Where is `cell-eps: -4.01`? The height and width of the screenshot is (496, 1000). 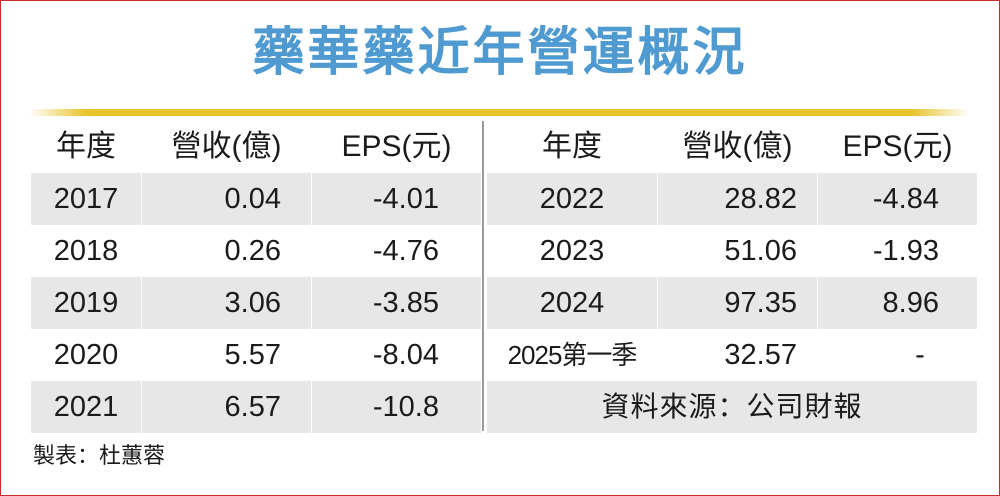
cell-eps: -4.01 is located at coordinates (396, 199).